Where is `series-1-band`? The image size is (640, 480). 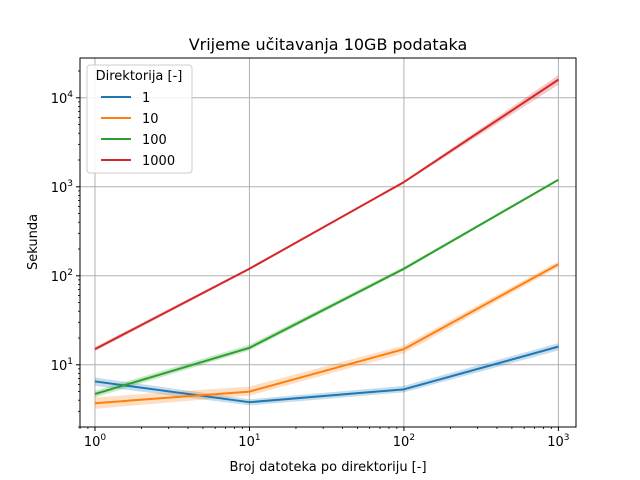
series-1-band is located at coordinates (326, 374).